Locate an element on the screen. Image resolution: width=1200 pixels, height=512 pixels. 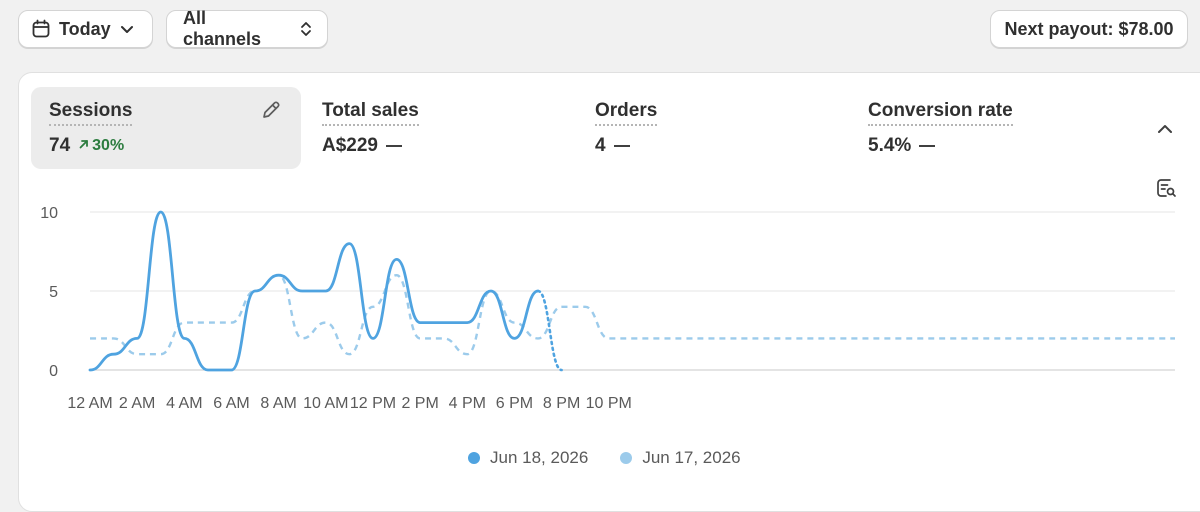
next-payout-button: Next payout: $78.00 is located at coordinates (1089, 29).